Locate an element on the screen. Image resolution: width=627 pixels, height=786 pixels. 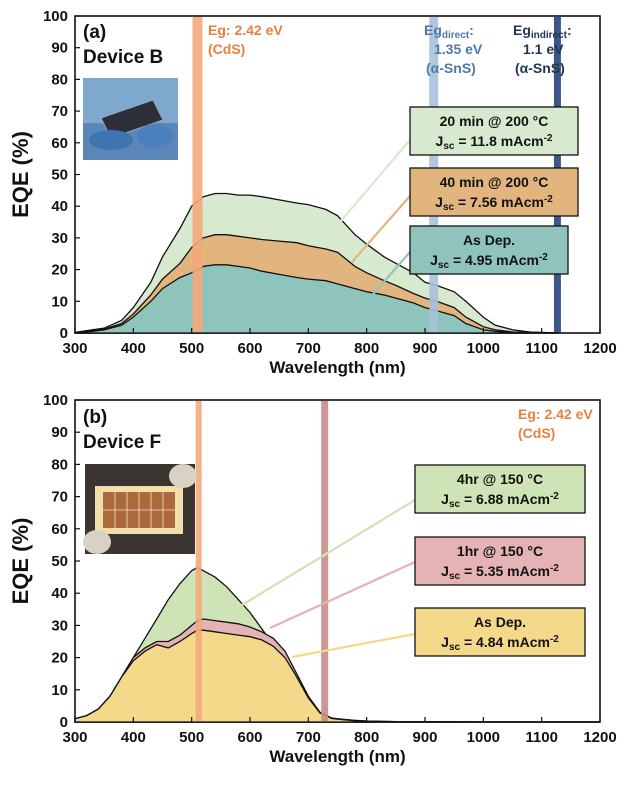
panel-b-leader-lines is located at coordinates (328, 579).